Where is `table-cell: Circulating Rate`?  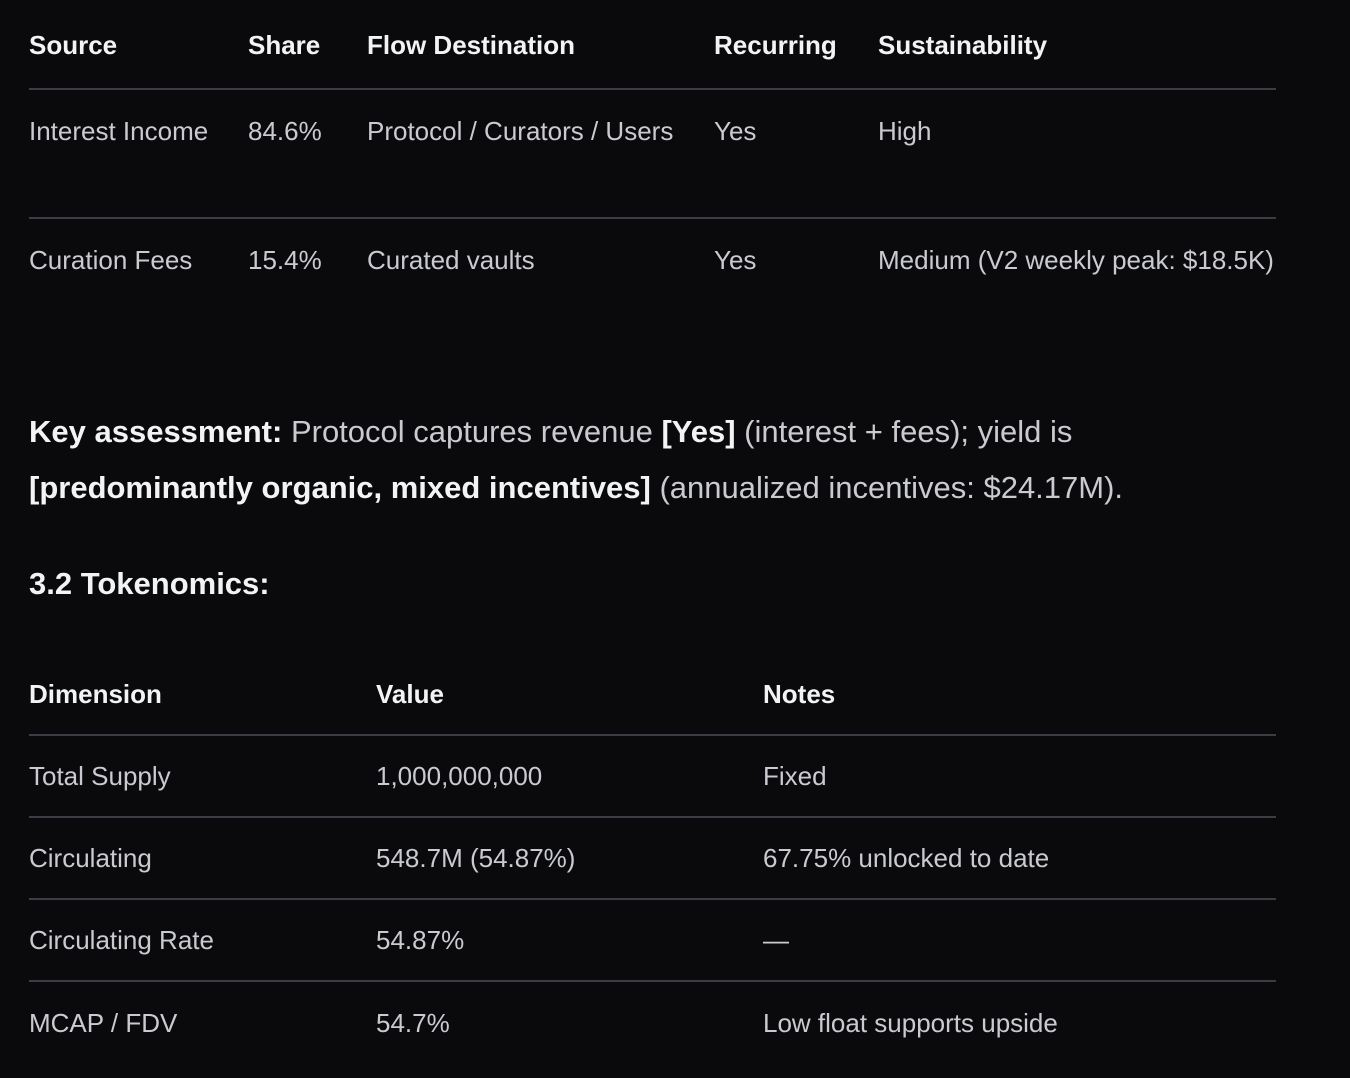 table-cell: Circulating Rate is located at coordinates (121, 940).